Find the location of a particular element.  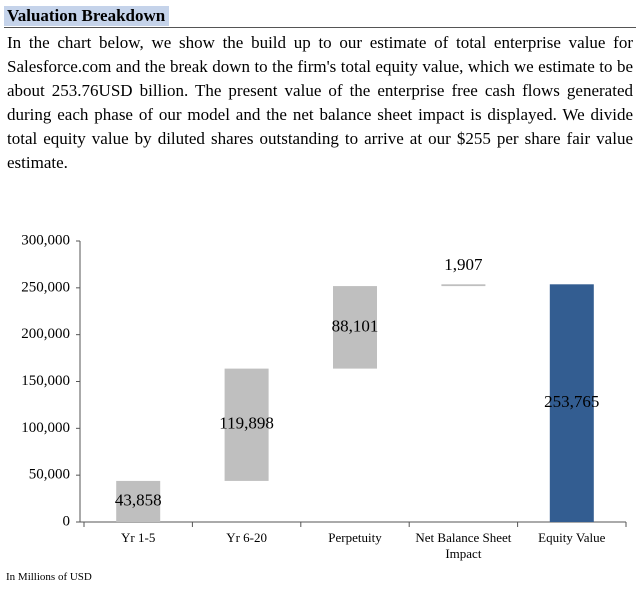

value-label: 1,907 is located at coordinates (463, 264).